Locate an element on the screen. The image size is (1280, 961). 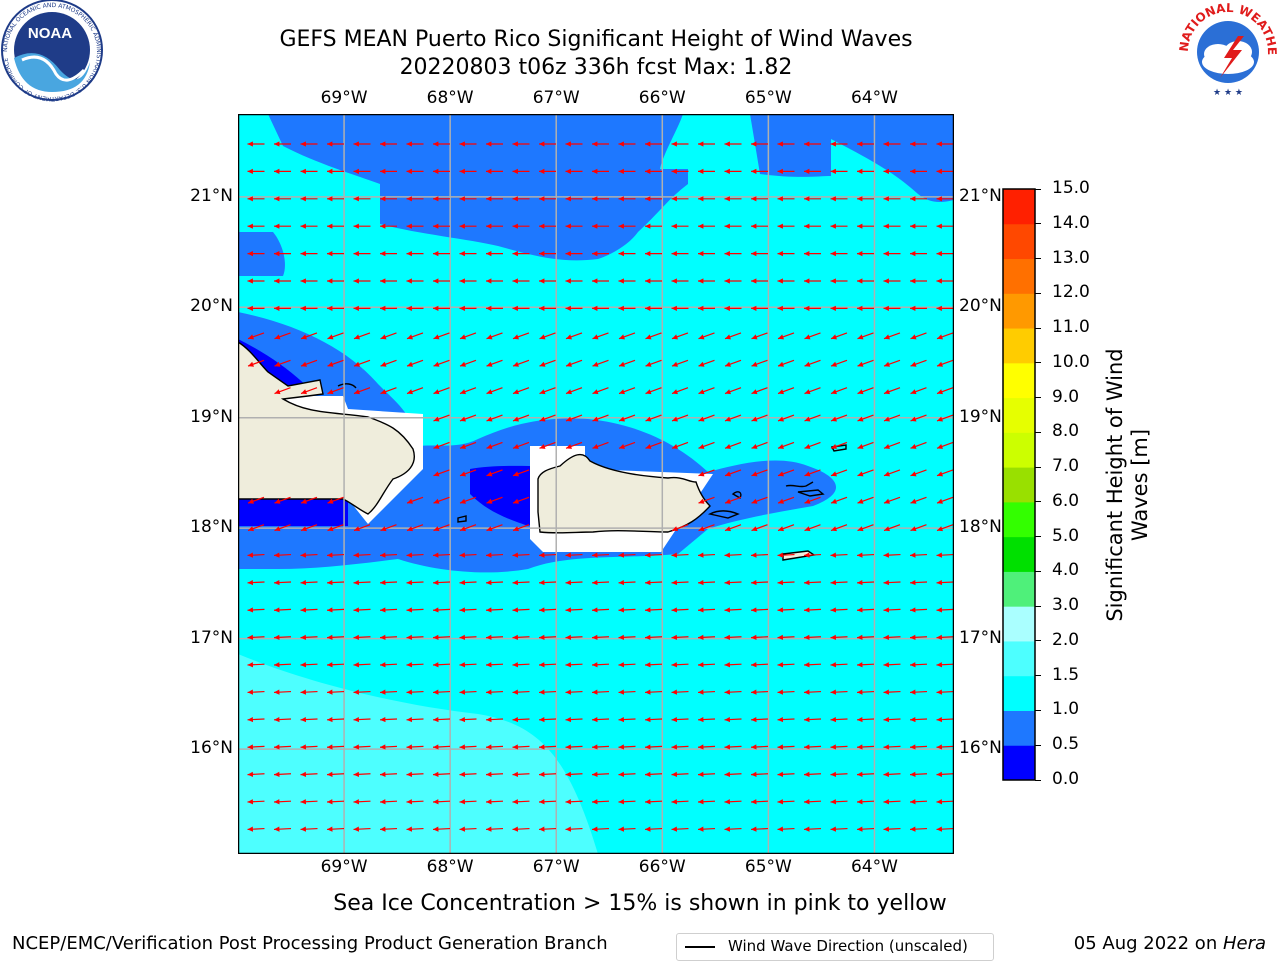
colorbar-swatch-0.0-0.5 is located at coordinates (1019, 763).